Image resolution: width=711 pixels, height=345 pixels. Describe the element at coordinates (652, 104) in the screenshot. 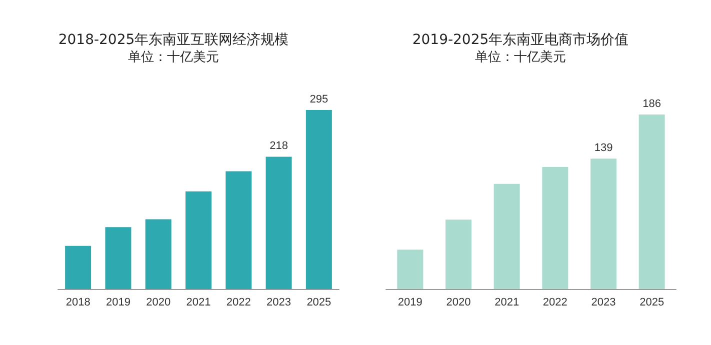

I see `data-label: 186` at that location.